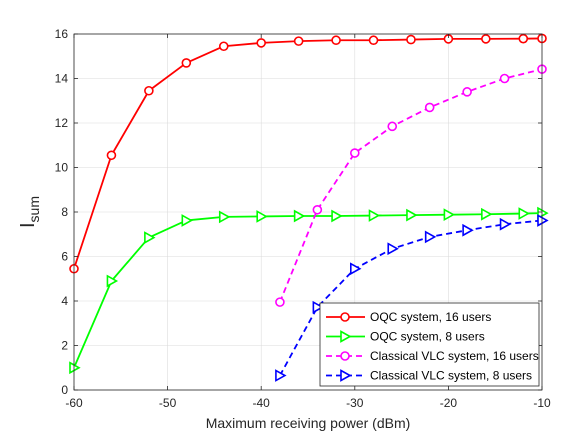 This screenshot has width=581, height=436. I want to click on y-tick-label: 14, so click(62, 79).